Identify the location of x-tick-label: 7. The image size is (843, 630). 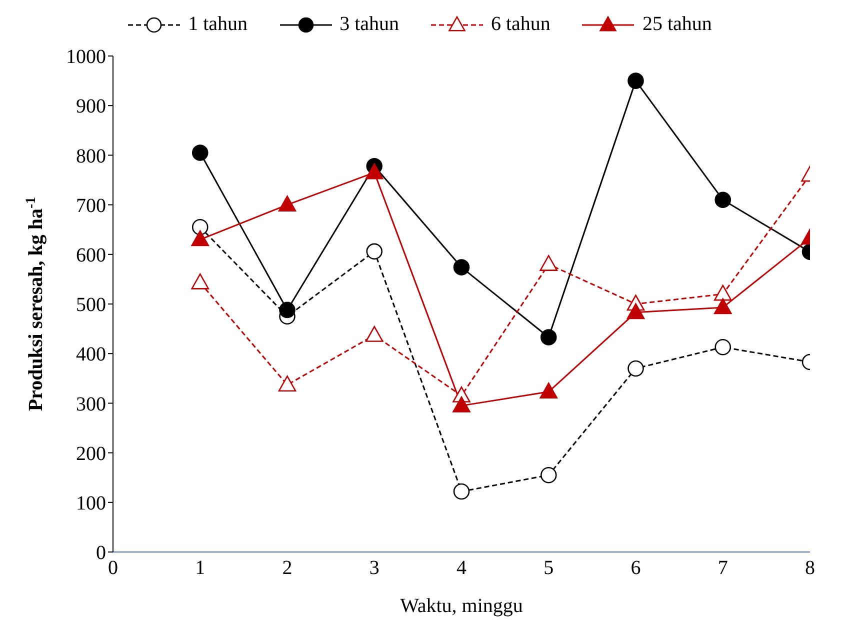
(723, 568).